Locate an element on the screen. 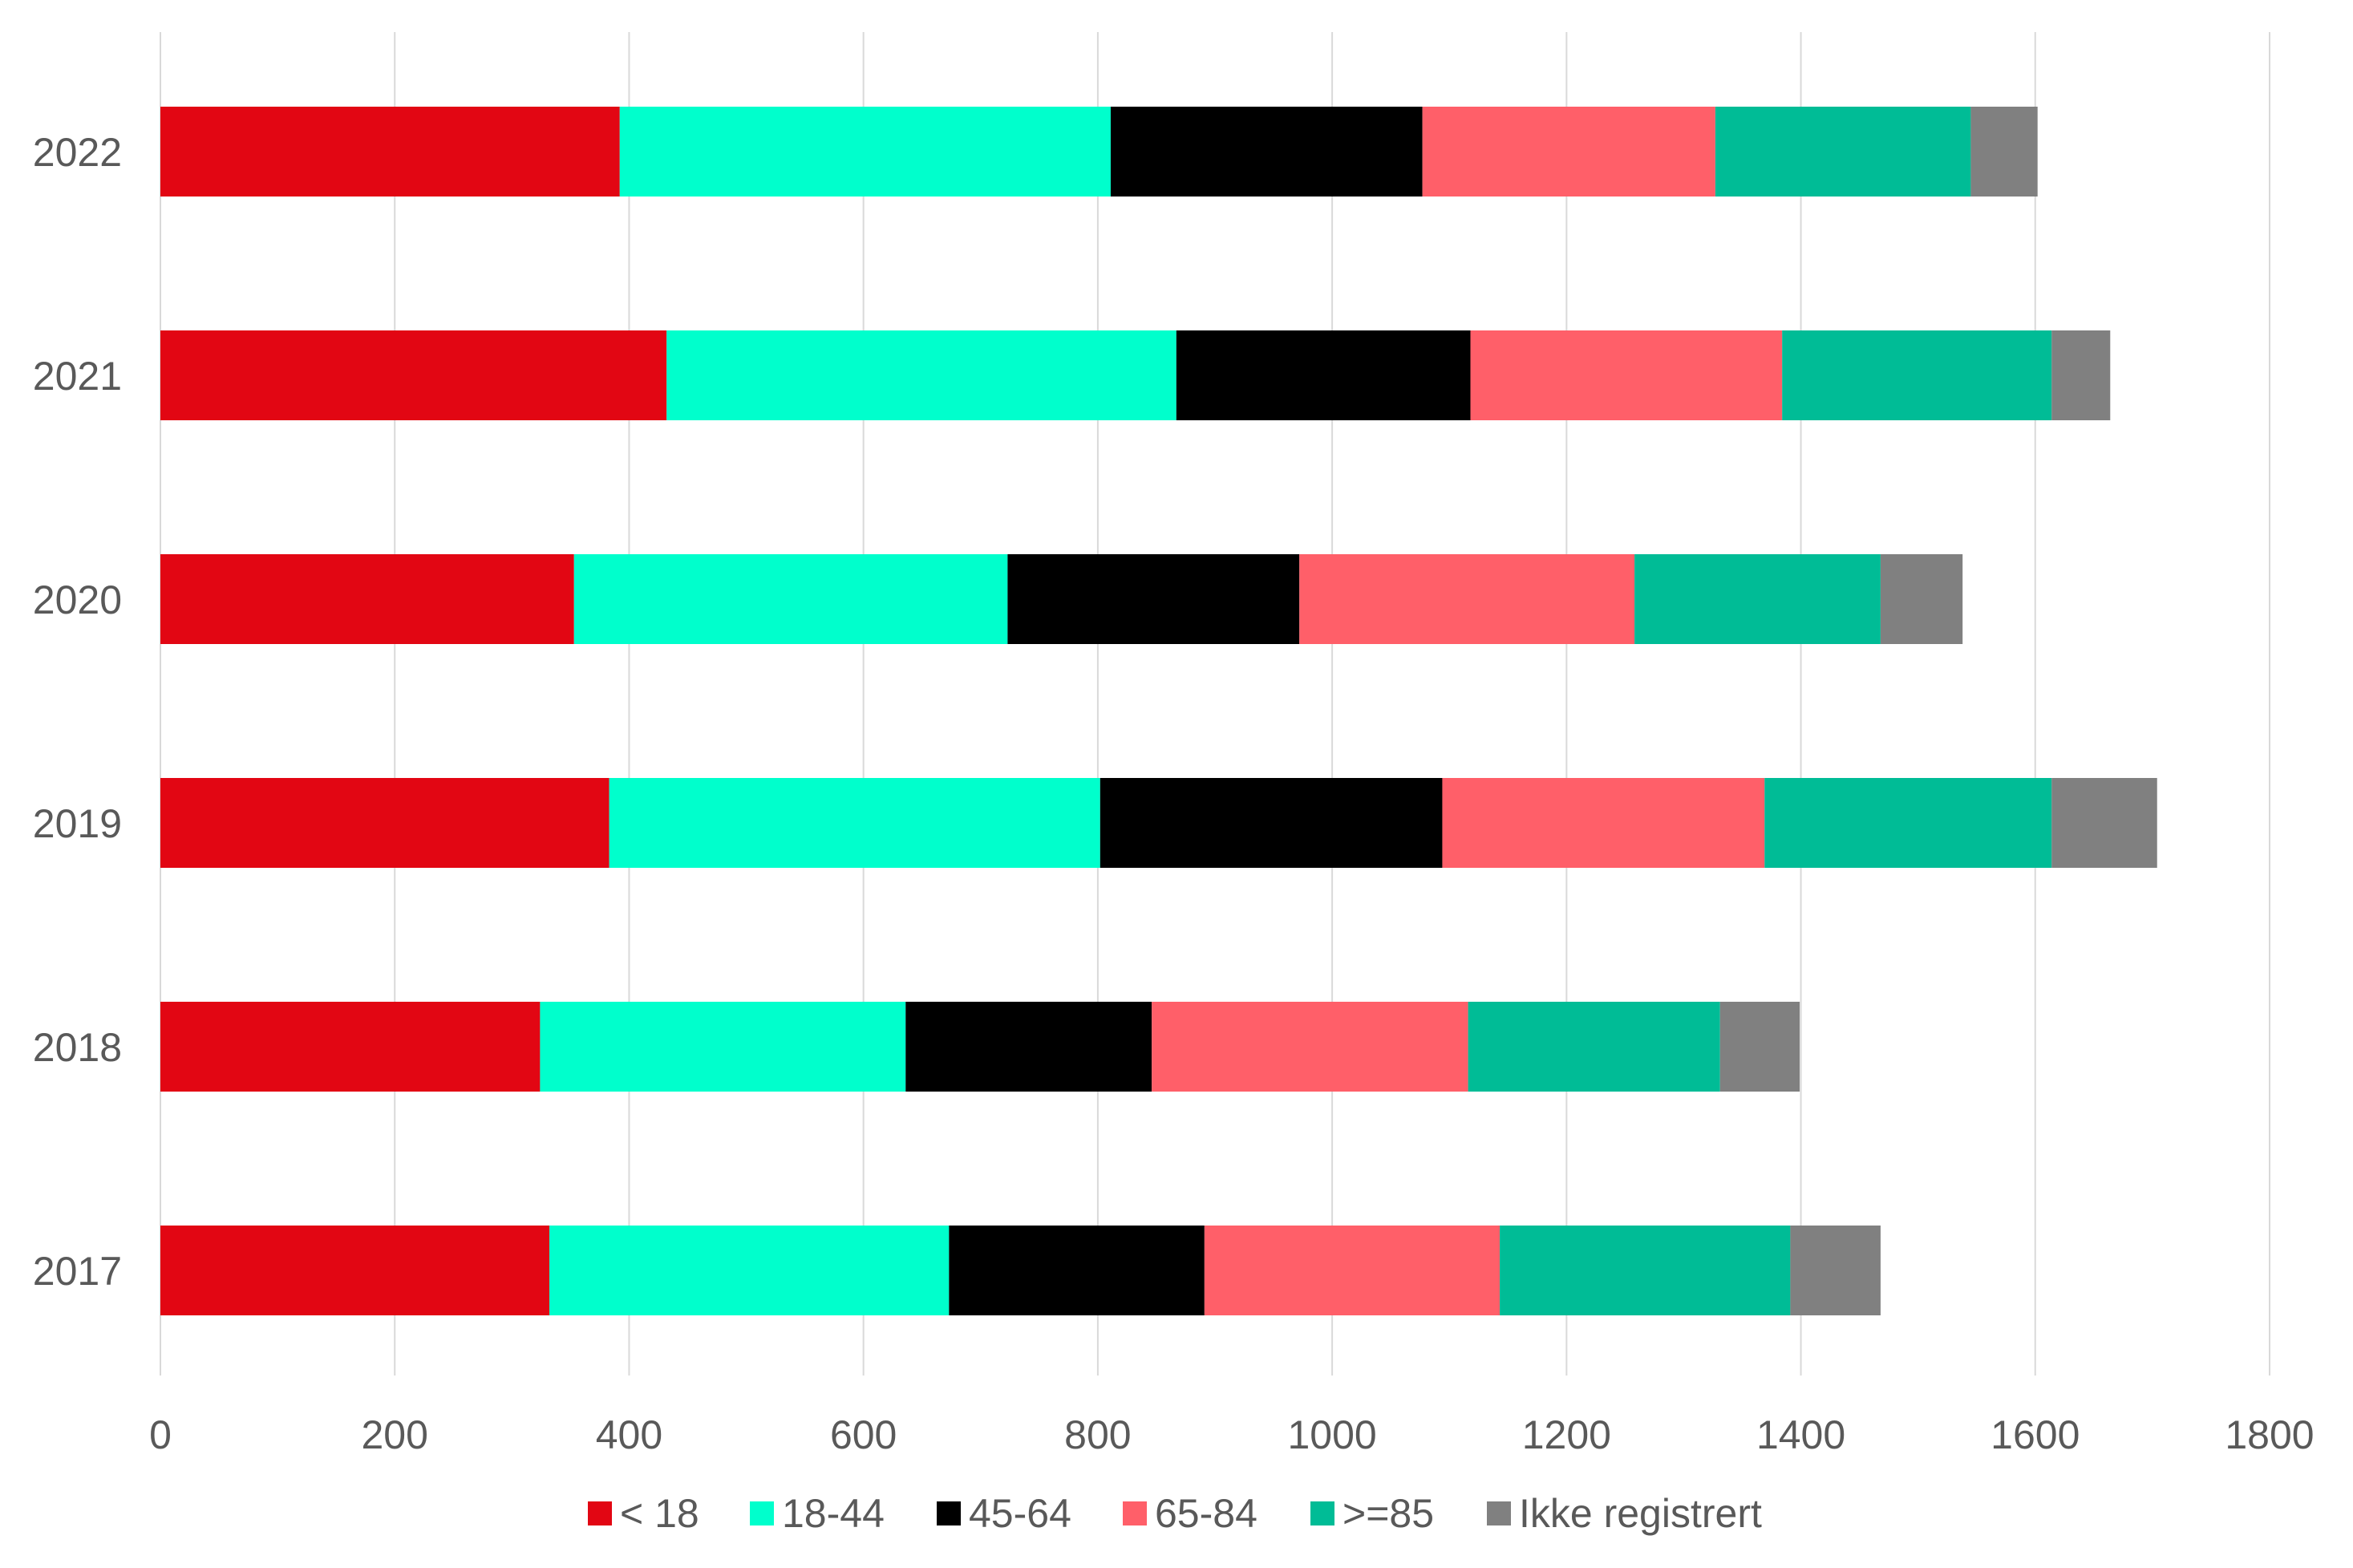  legend-label: < 18 is located at coordinates (659, 1514).